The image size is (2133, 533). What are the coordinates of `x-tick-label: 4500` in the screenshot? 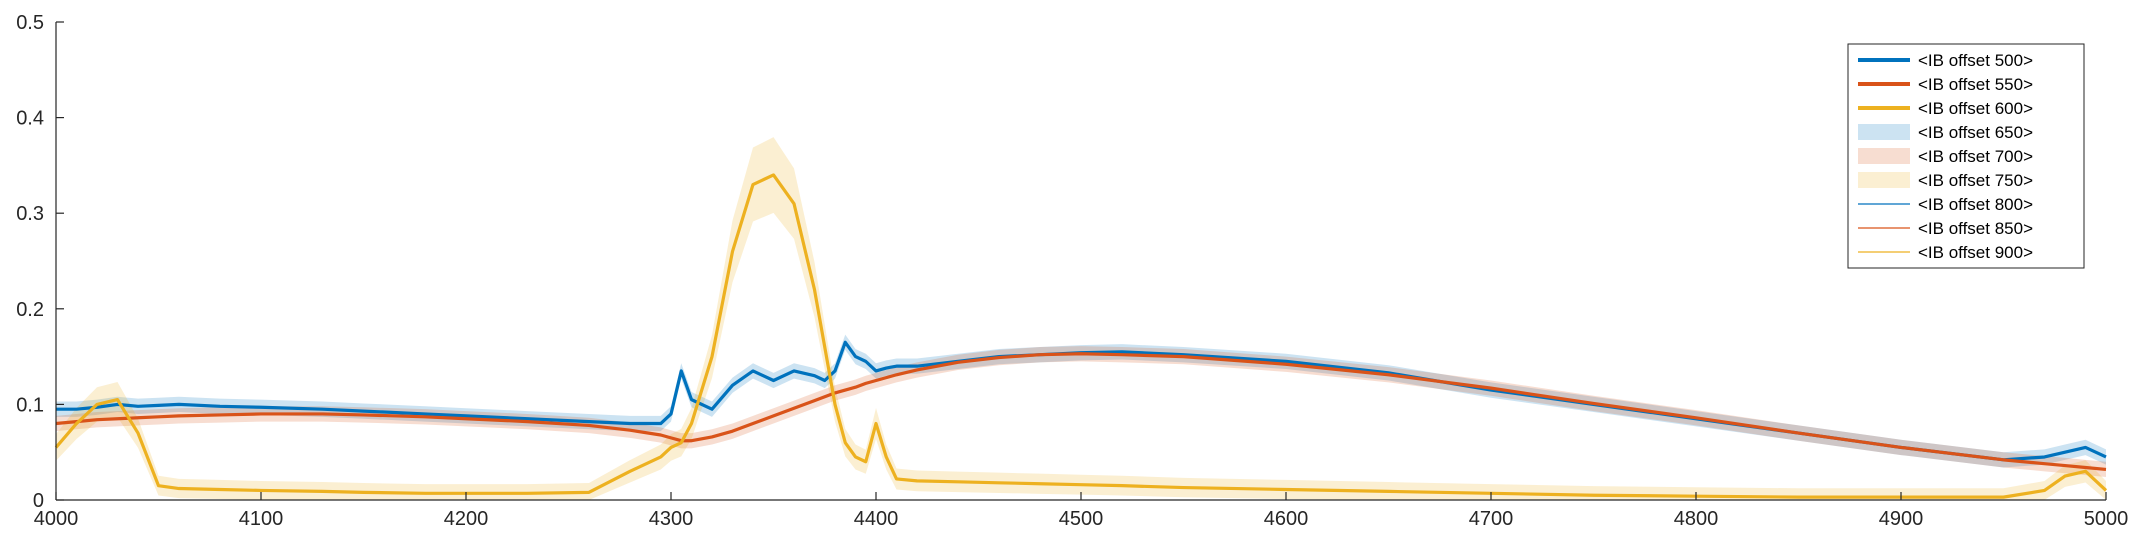 It's located at (1081, 519).